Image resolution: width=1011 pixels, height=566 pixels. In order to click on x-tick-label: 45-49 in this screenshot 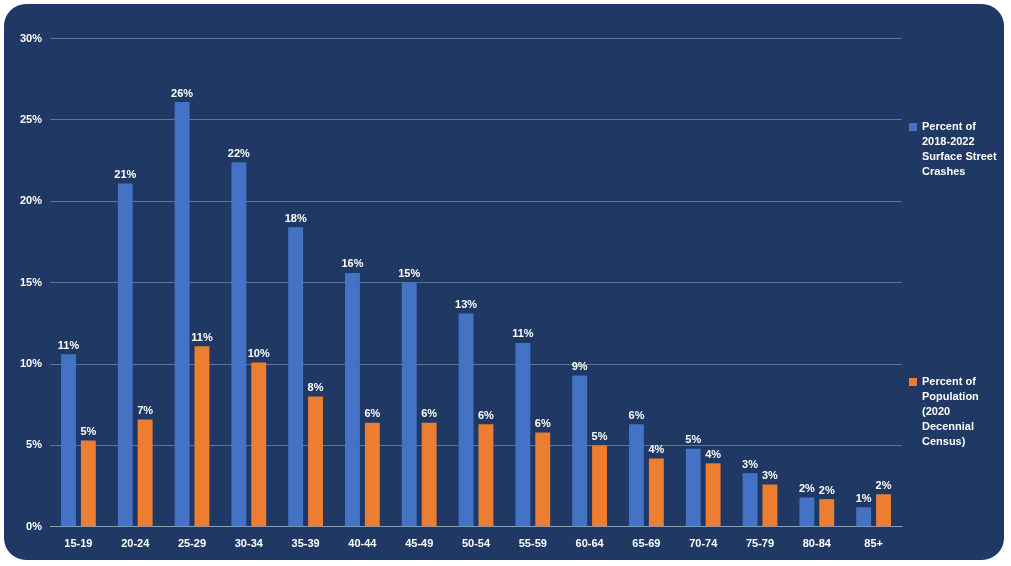, I will do `click(419, 543)`.